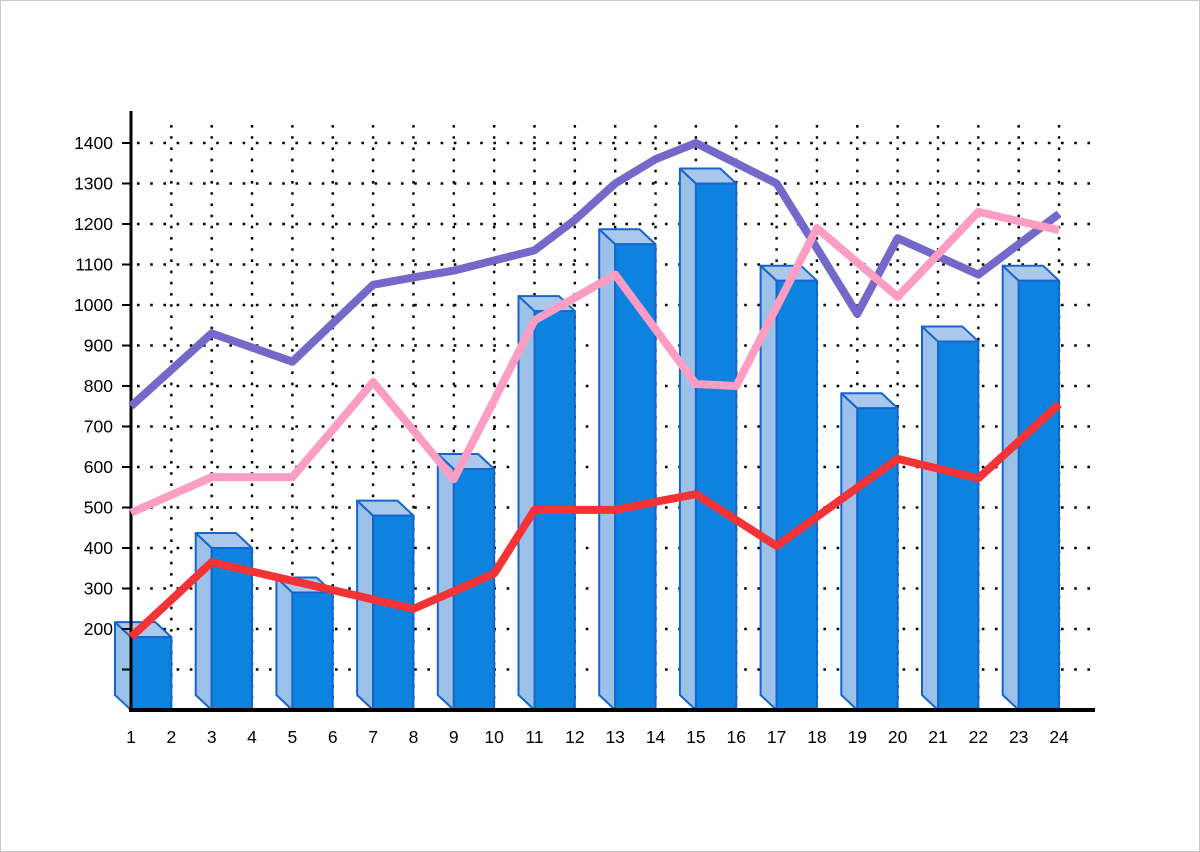  What do you see at coordinates (776, 737) in the screenshot?
I see `x-tick-label: 17` at bounding box center [776, 737].